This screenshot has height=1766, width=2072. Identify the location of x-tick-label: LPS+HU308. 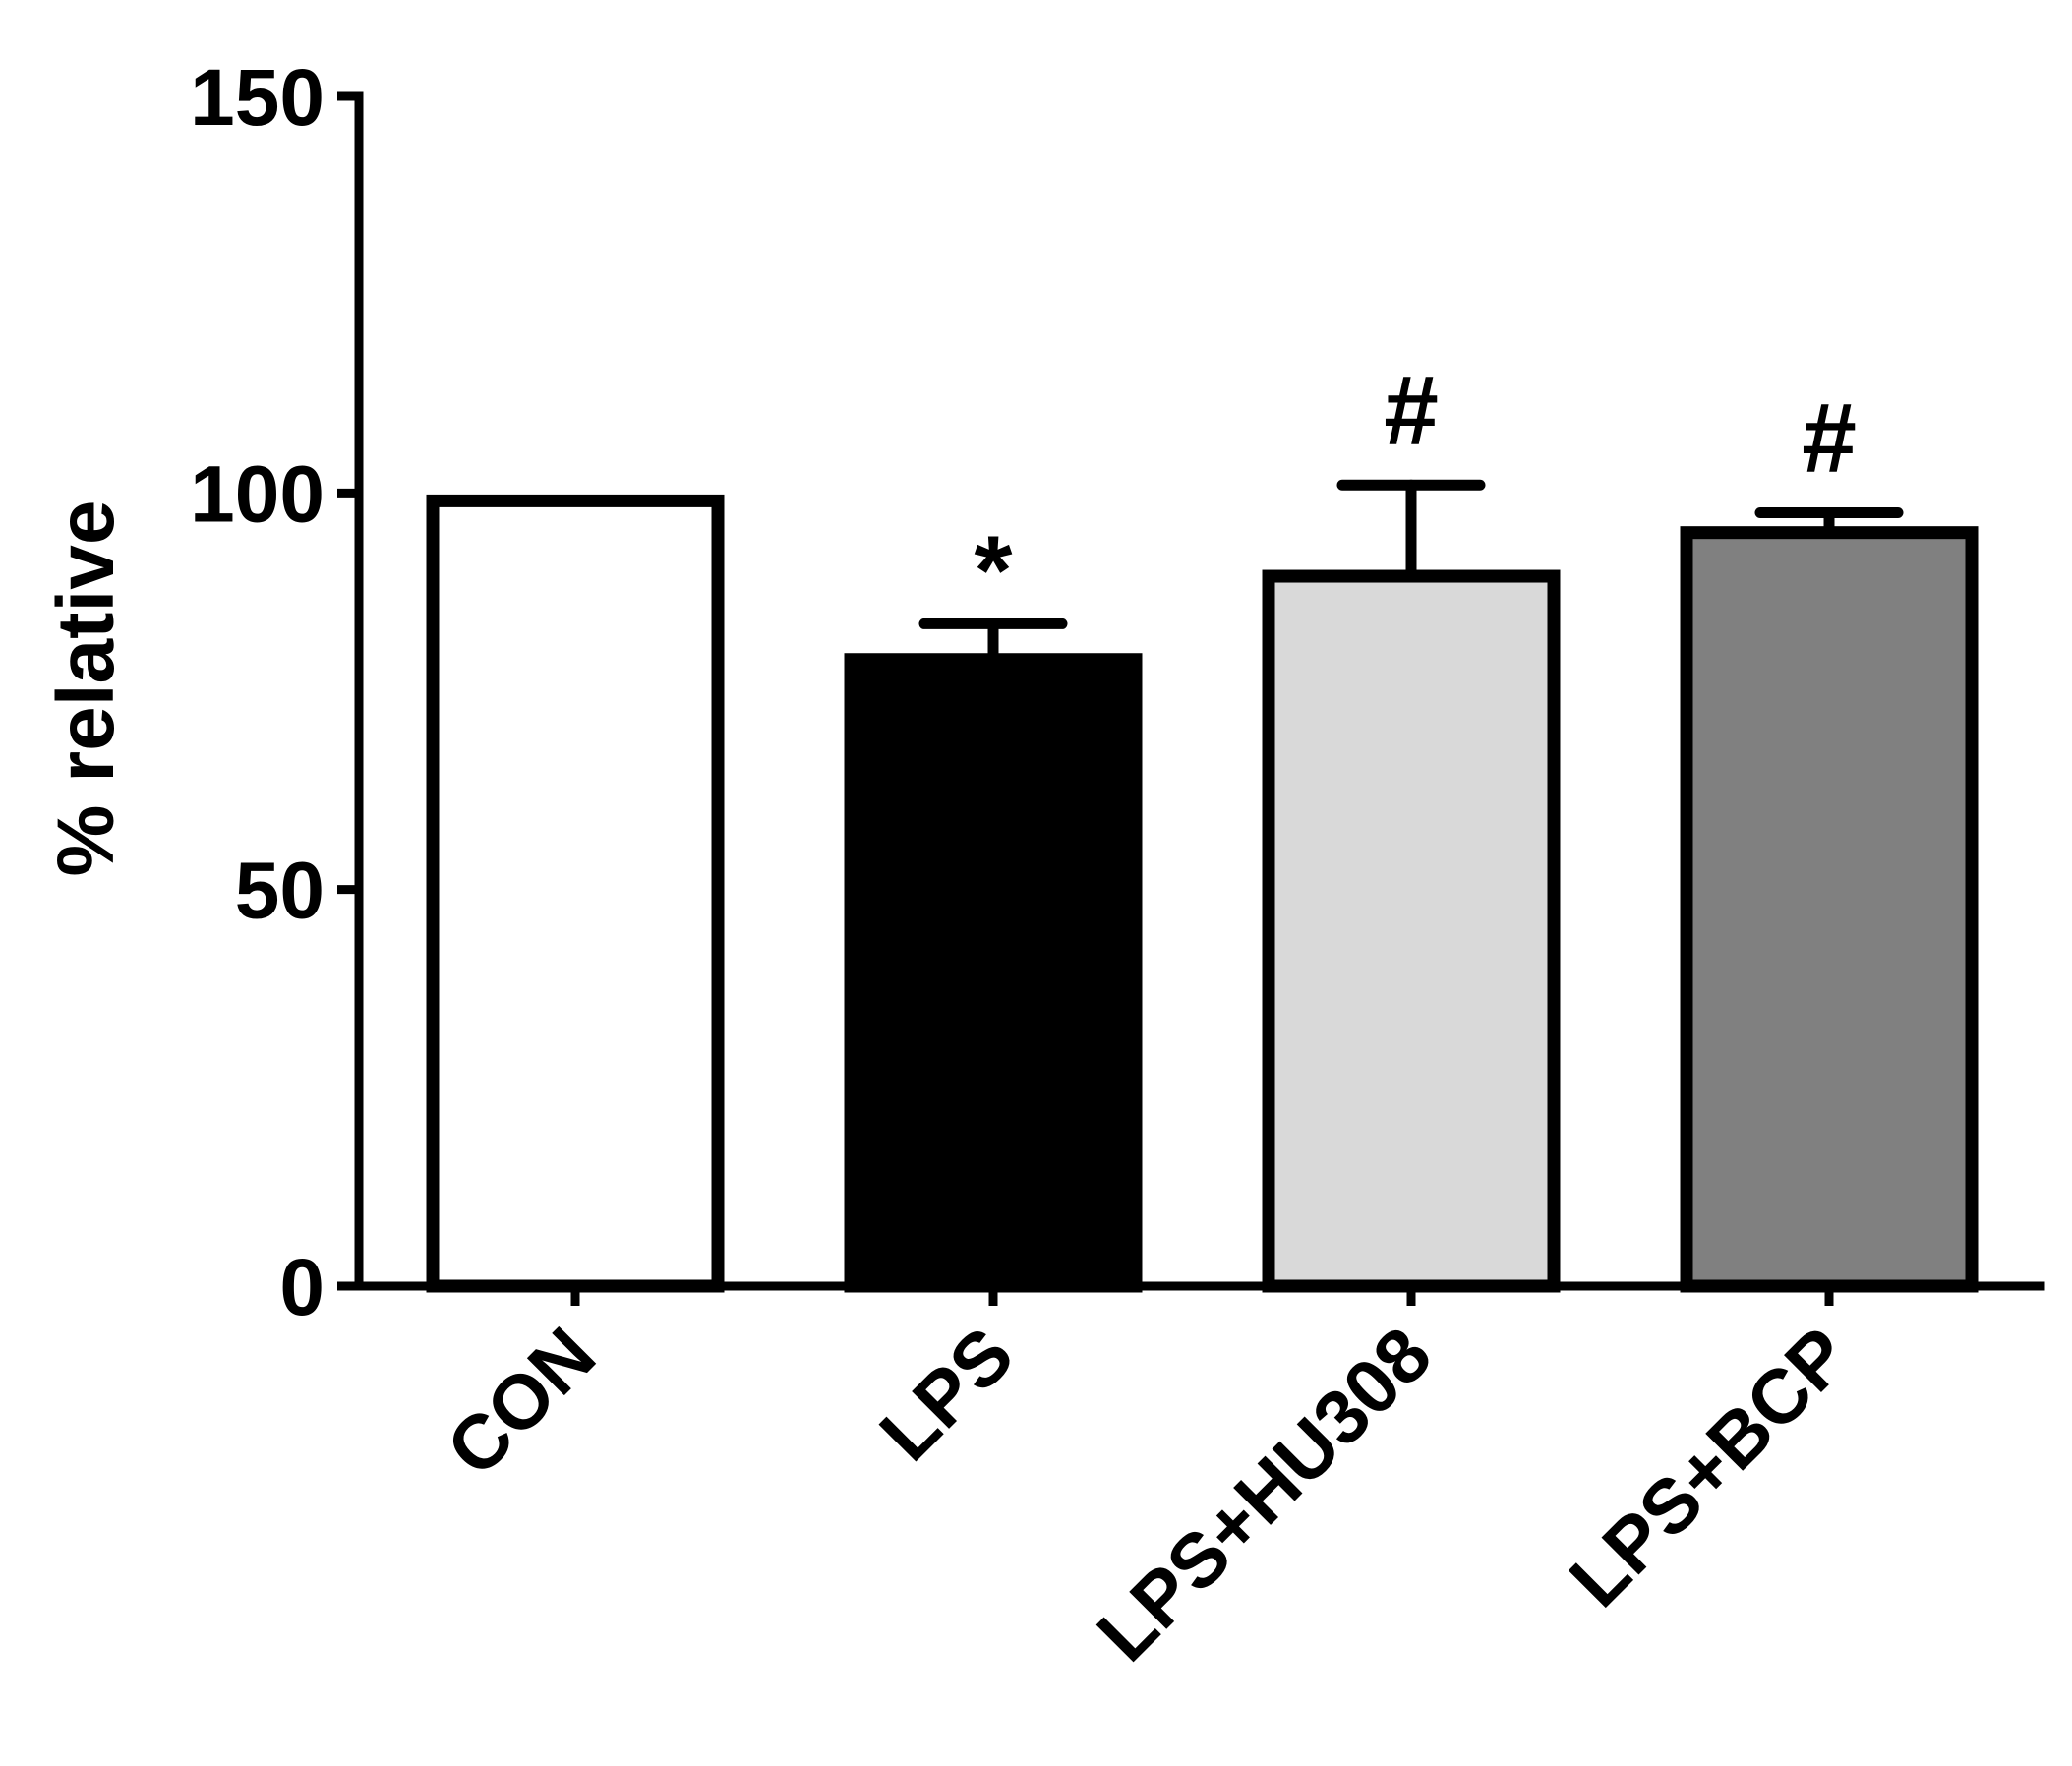
(1264, 1494).